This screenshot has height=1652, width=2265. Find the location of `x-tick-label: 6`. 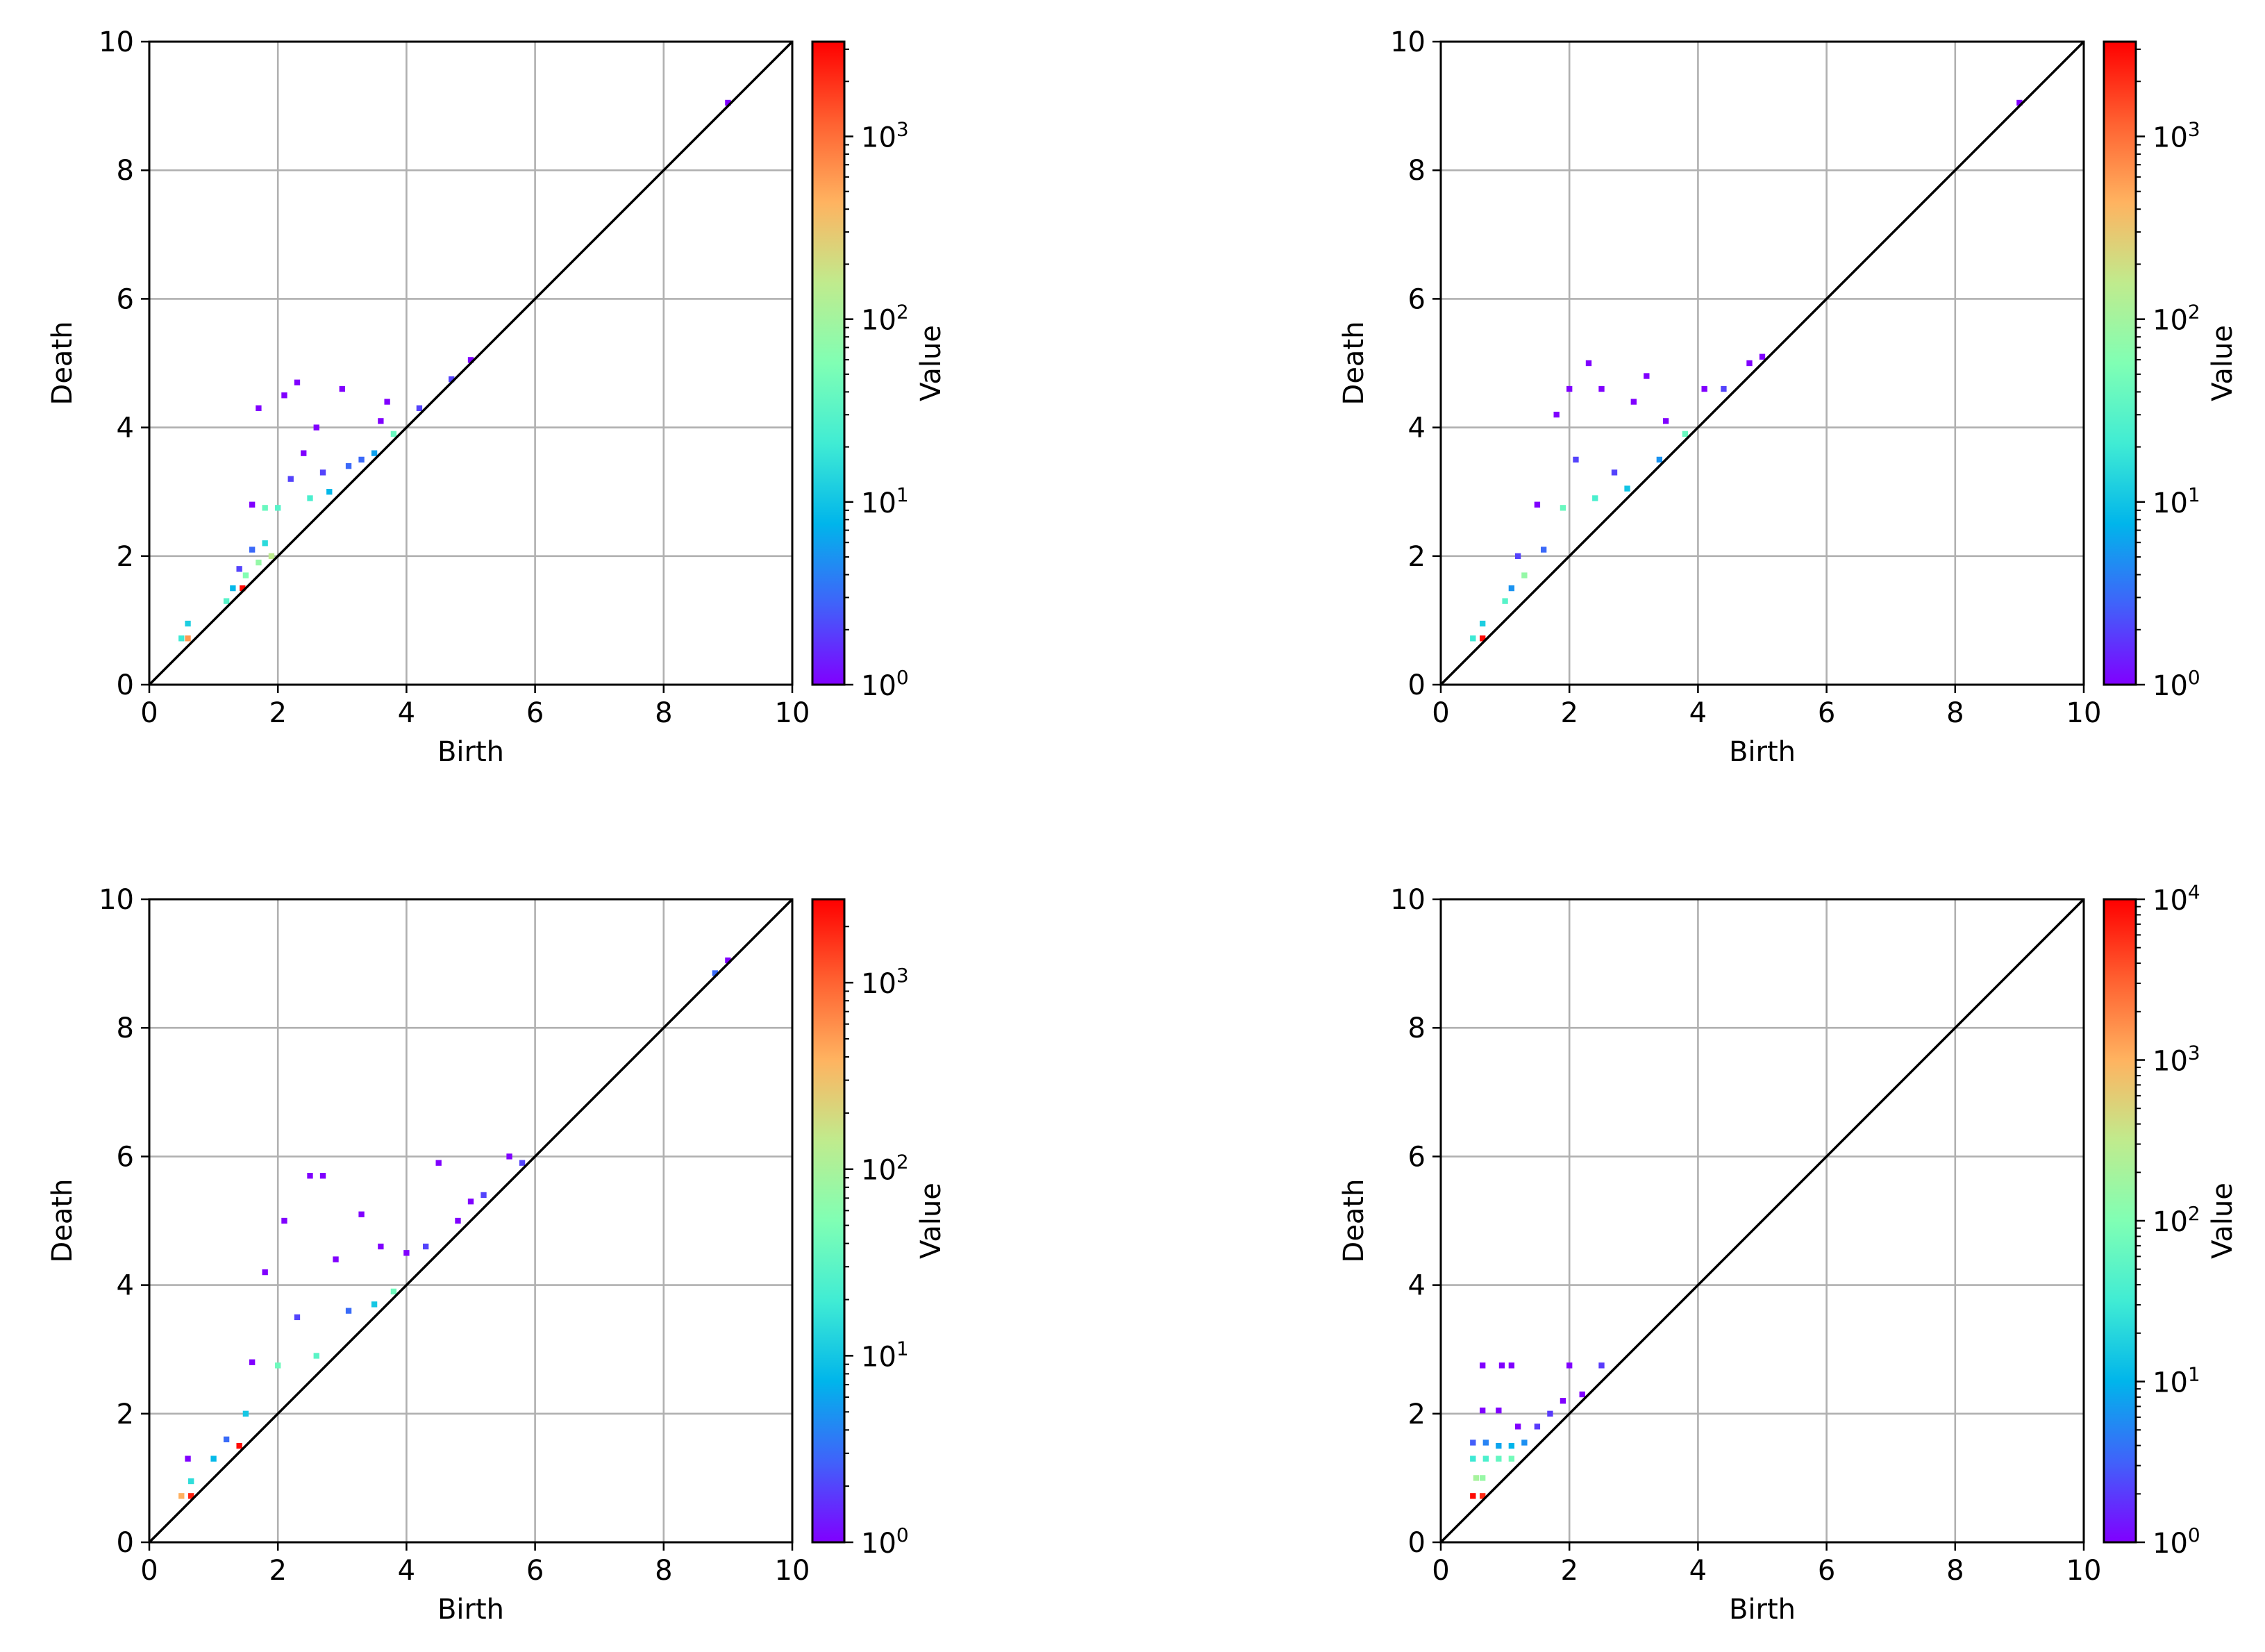

x-tick-label: 6 is located at coordinates (1826, 713).